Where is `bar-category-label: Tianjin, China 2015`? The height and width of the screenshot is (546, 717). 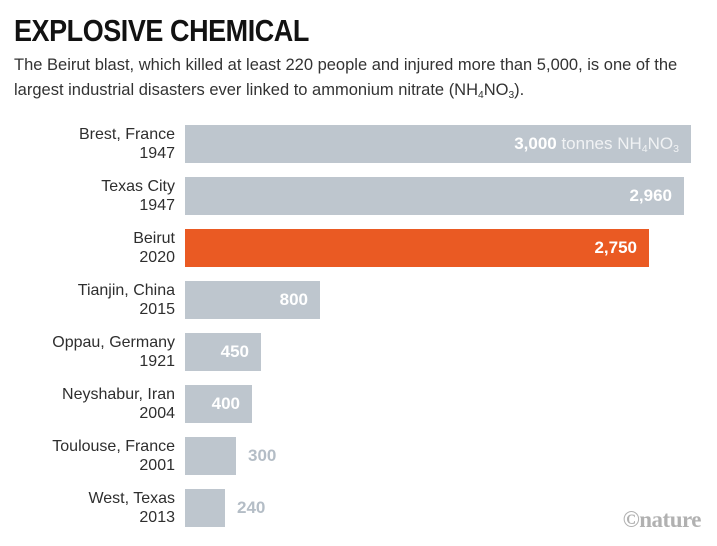
bar-category-label: Tianjin, China 2015 is located at coordinates (87, 300).